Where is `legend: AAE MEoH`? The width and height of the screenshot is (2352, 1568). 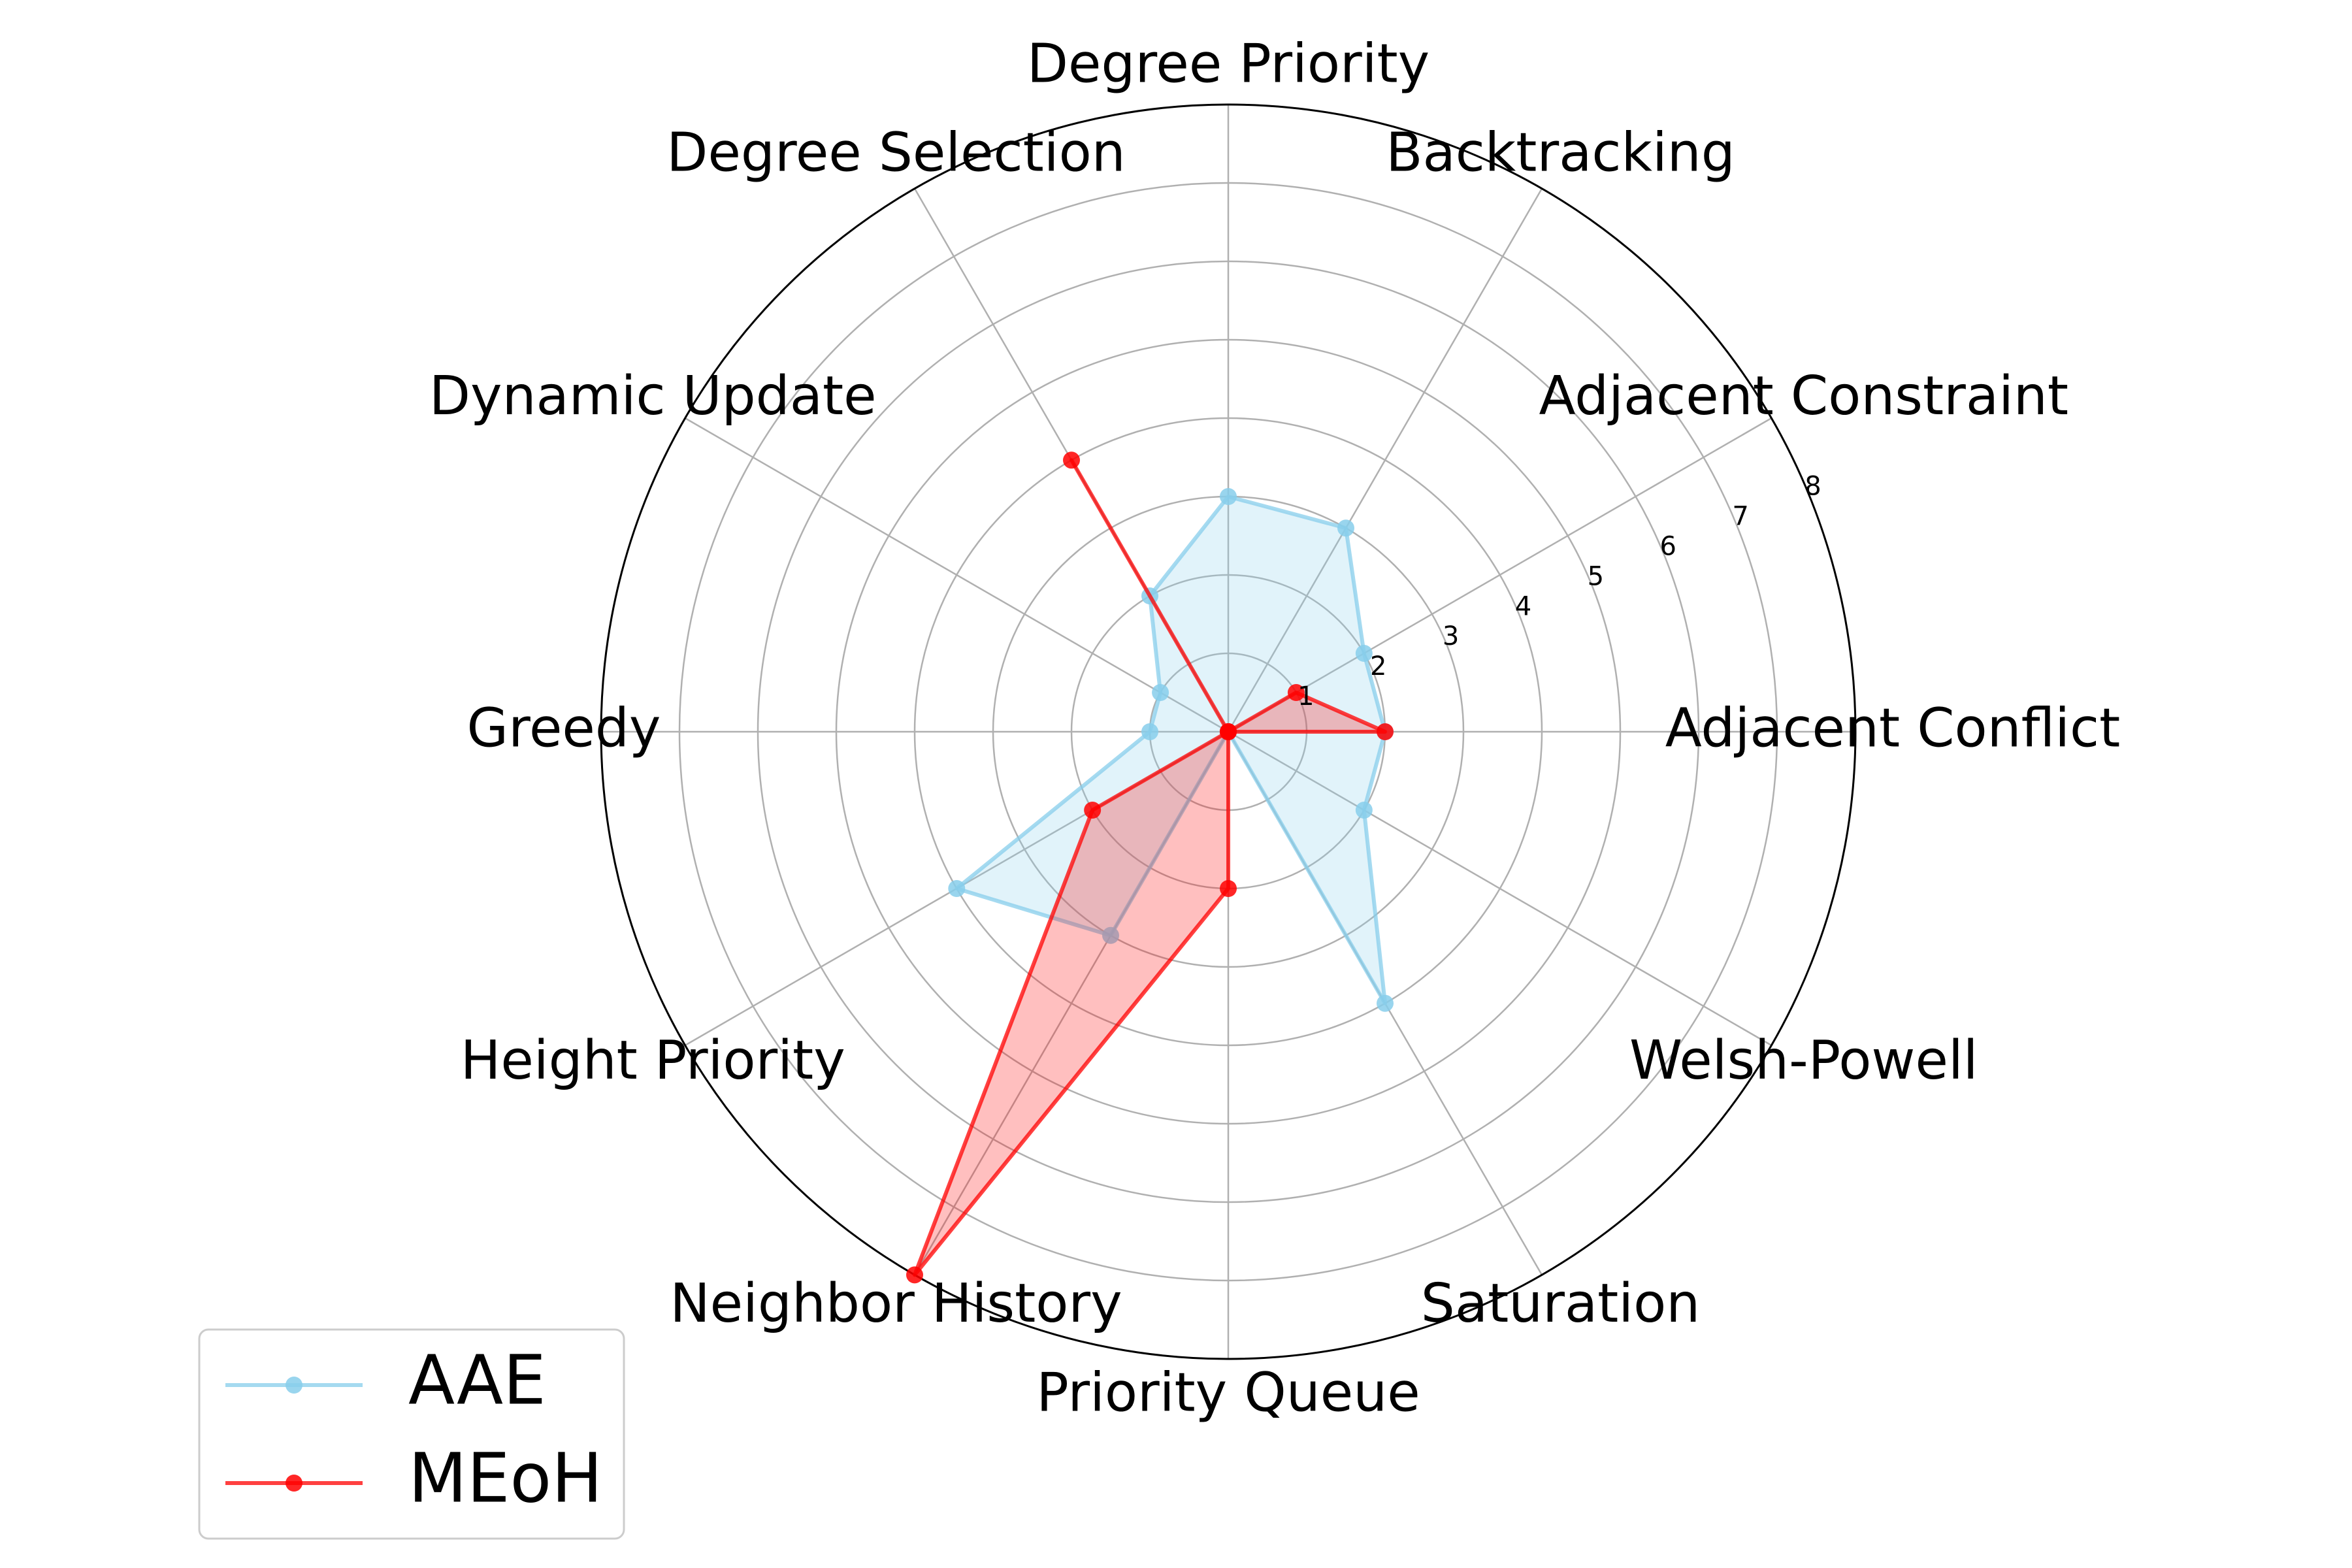
legend: AAE MEoH is located at coordinates (411, 1434).